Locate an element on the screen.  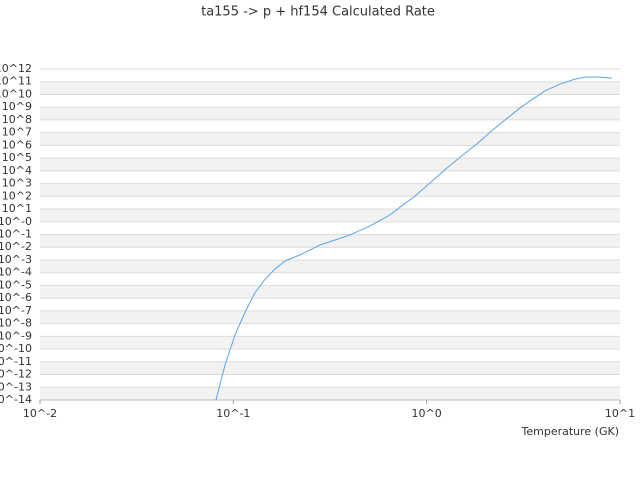
y-tick-label: 10^-7 is located at coordinates (16, 310).